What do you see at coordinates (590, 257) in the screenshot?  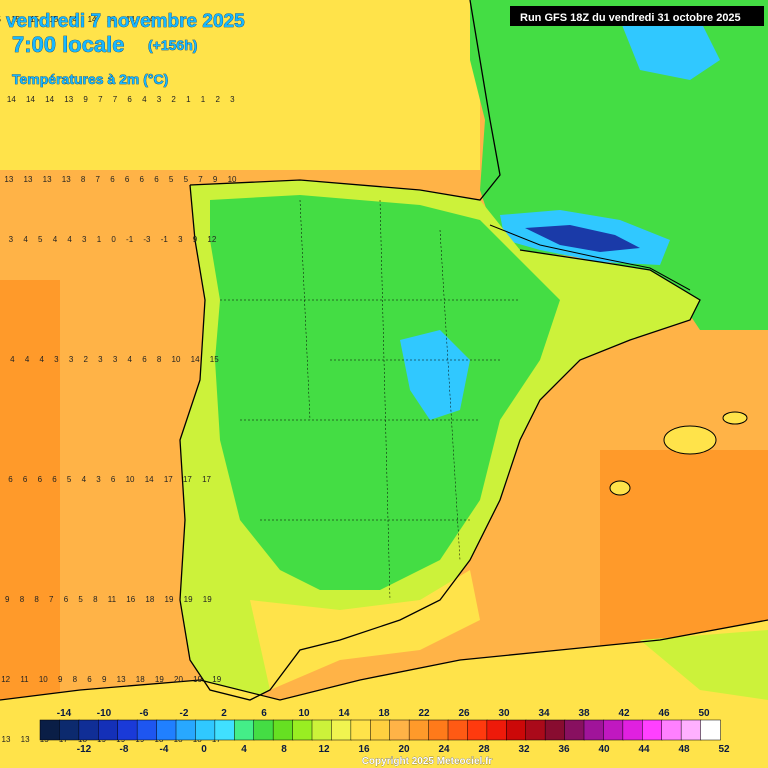 I see `spain-france-border` at bounding box center [590, 257].